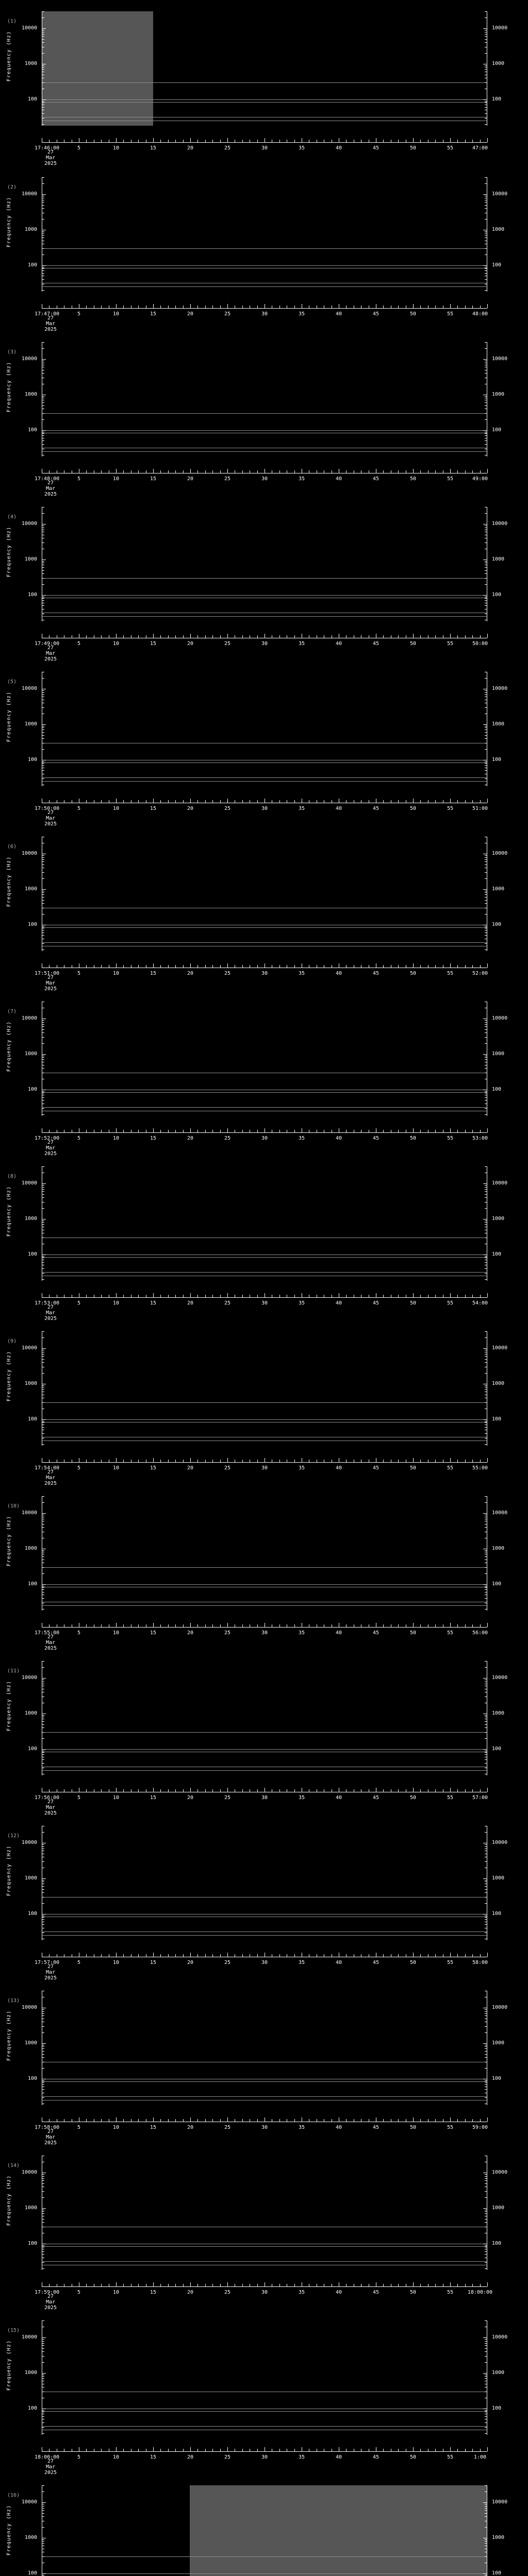 This screenshot has width=528, height=2576. Describe the element at coordinates (497, 2573) in the screenshot. I see `y-axis-label-right: 100` at that location.